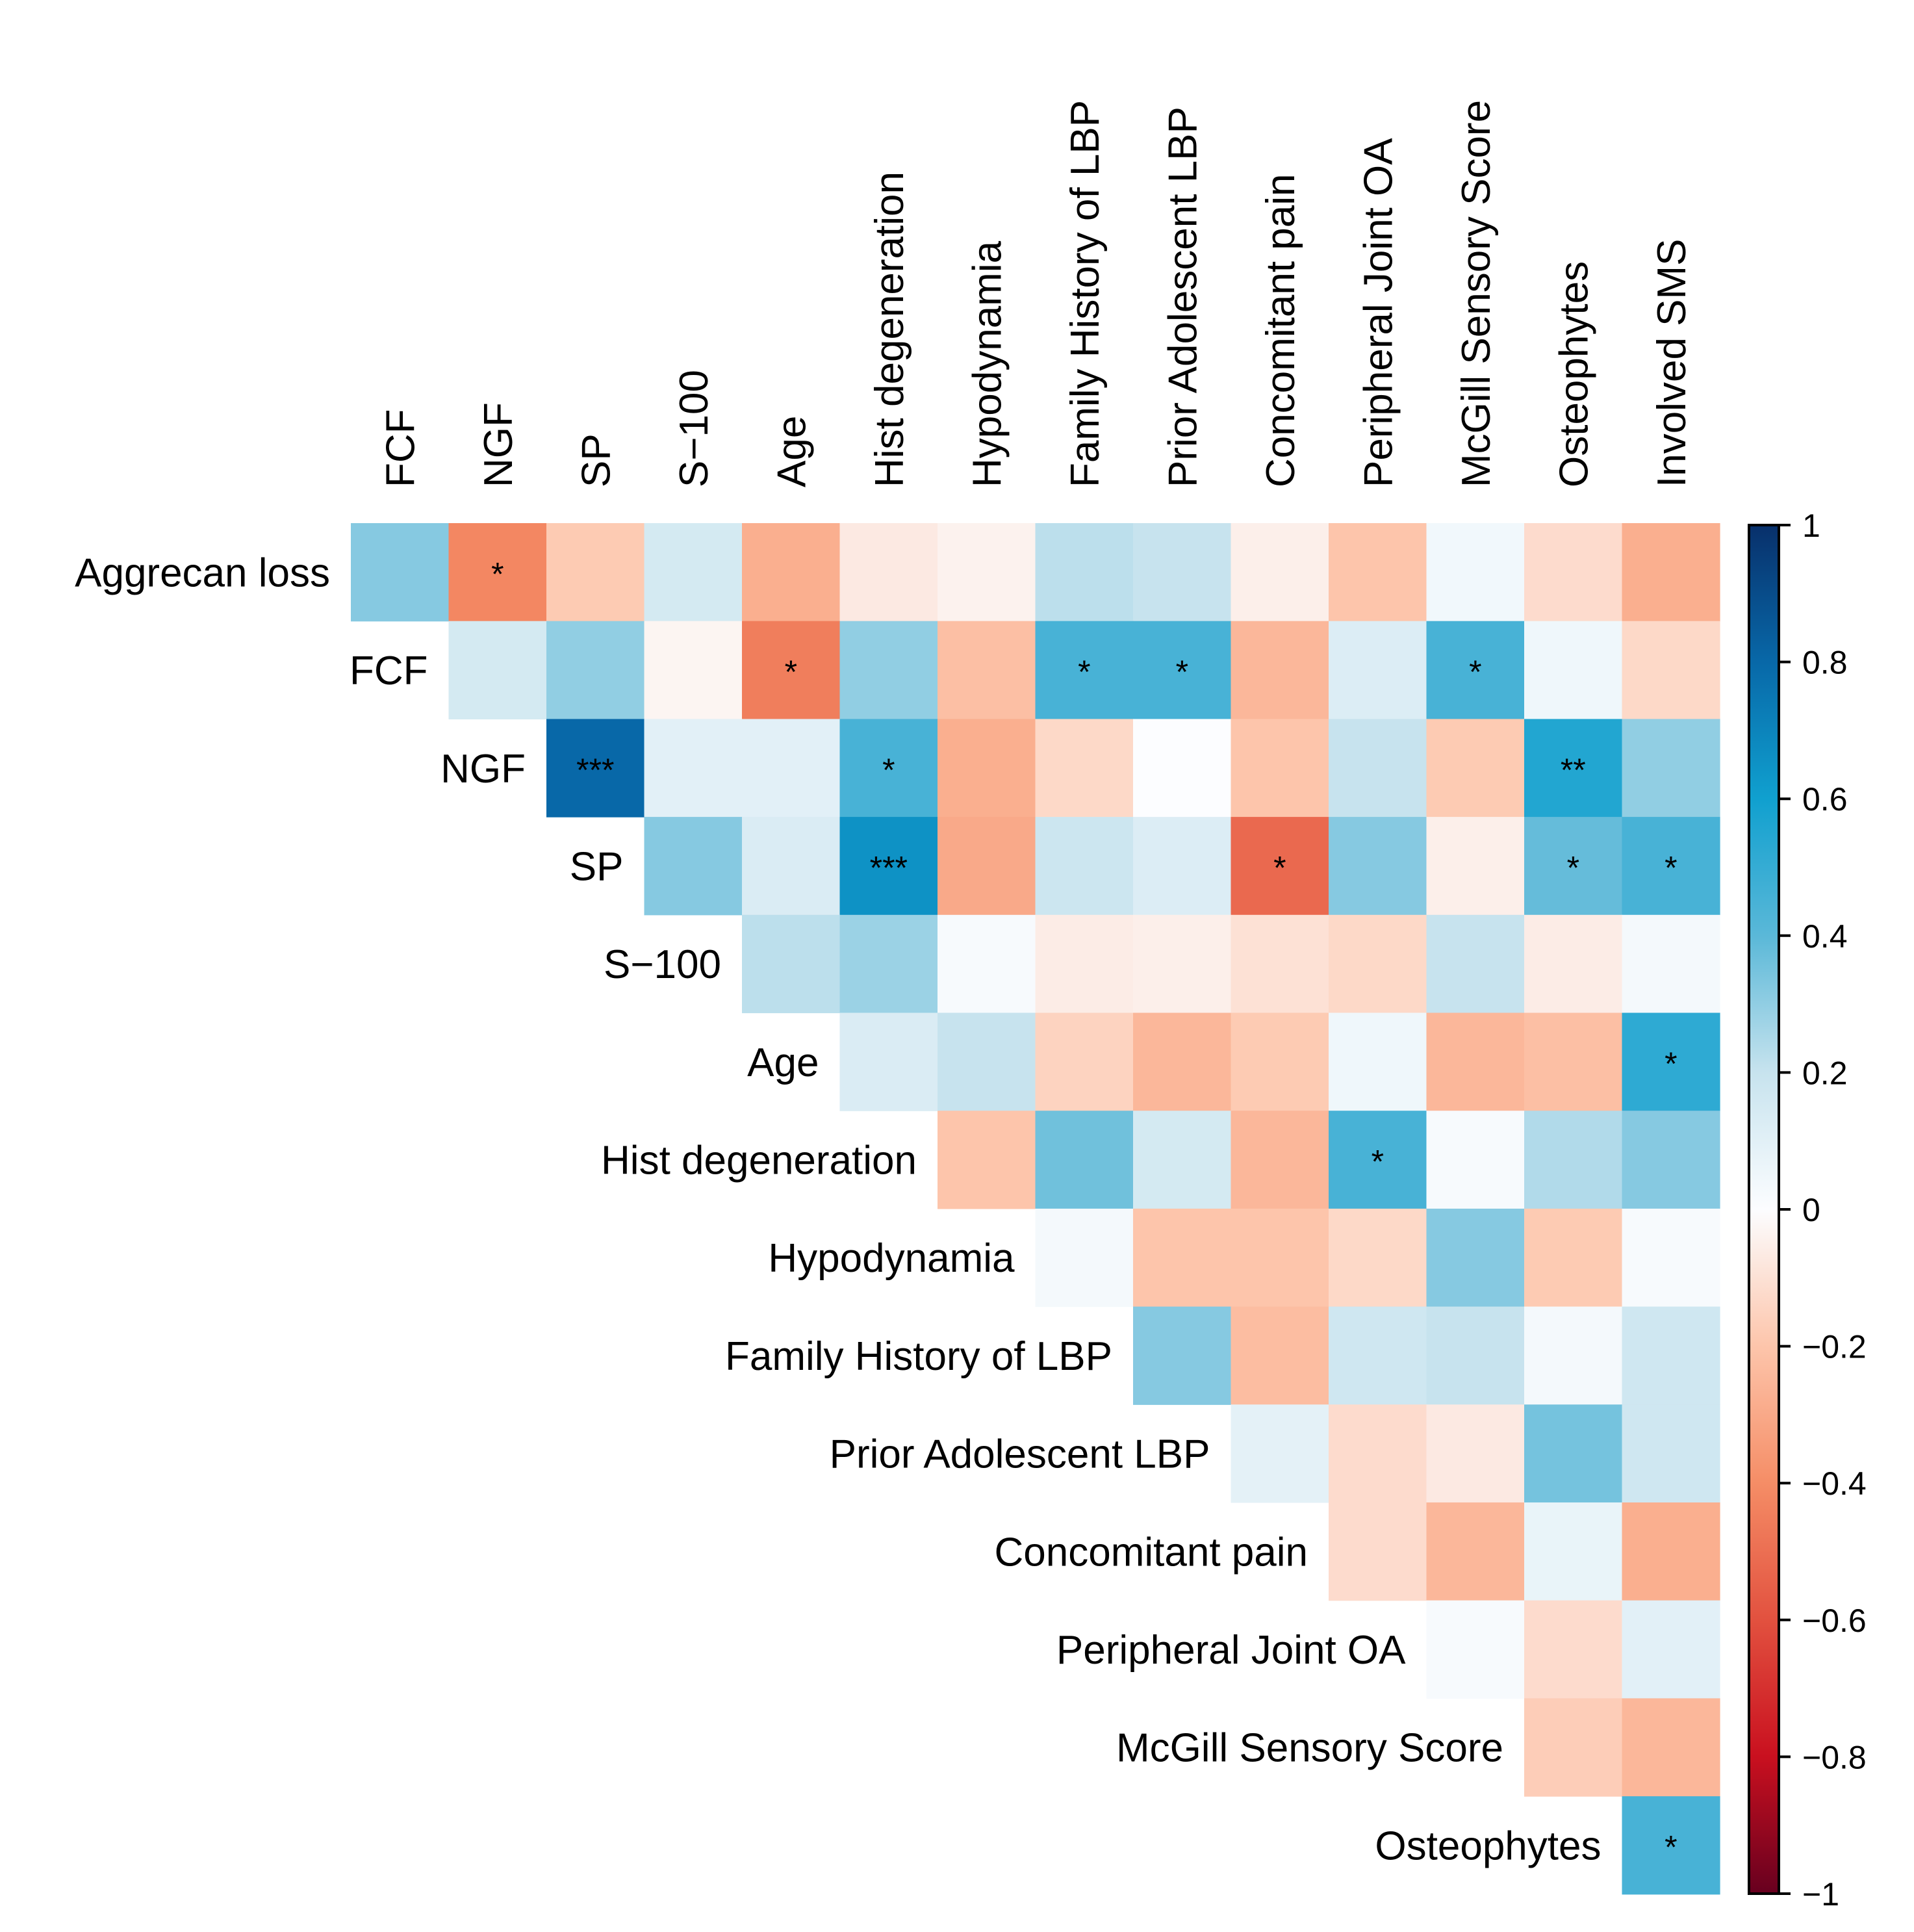  Describe the element at coordinates (1573, 1160) in the screenshot. I see `cell-hist-degeneration-osteophytes` at that location.